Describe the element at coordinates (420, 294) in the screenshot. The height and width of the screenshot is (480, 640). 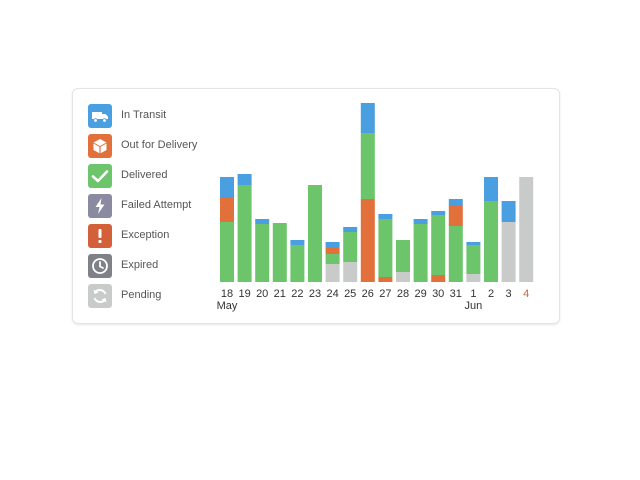
I see `x-tick-label: 29` at that location.